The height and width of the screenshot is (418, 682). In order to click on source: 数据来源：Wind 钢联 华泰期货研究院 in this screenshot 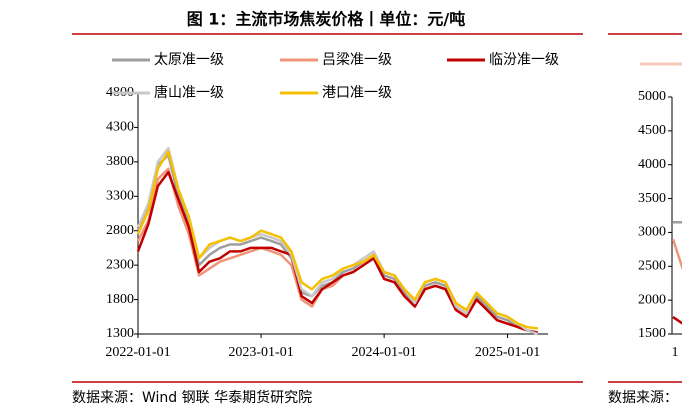, I will do `click(192, 397)`.